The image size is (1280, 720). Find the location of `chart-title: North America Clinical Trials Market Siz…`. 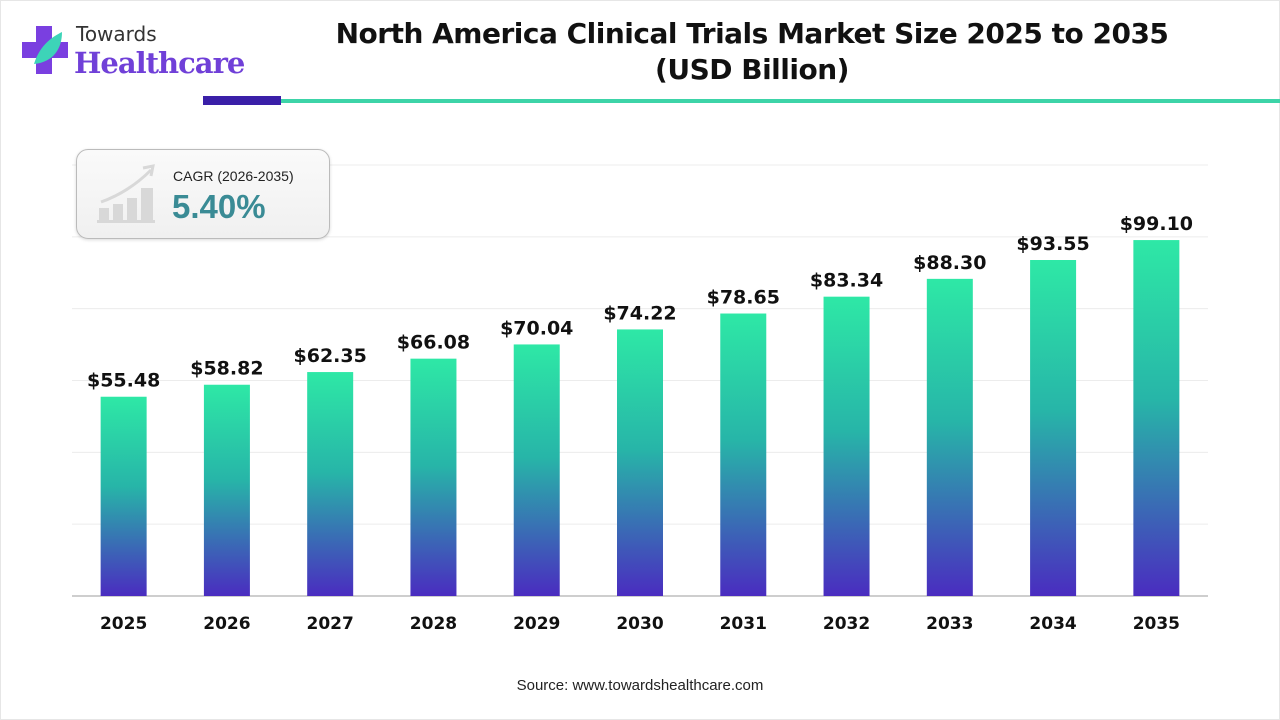

chart-title: North America Clinical Trials Market Siz… is located at coordinates (752, 52).